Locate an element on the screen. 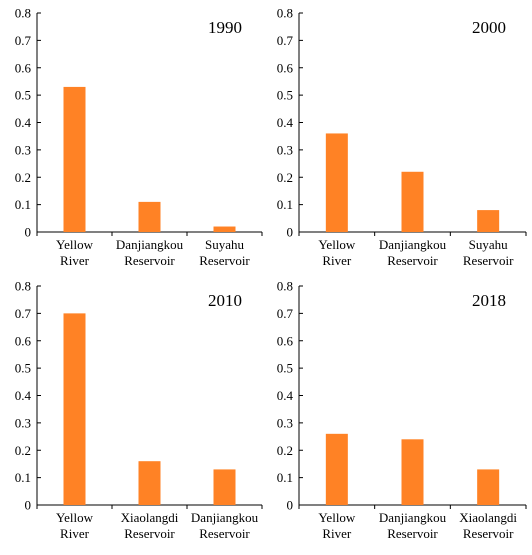 The height and width of the screenshot is (555, 532). panel-title: 1990 is located at coordinates (225, 27).